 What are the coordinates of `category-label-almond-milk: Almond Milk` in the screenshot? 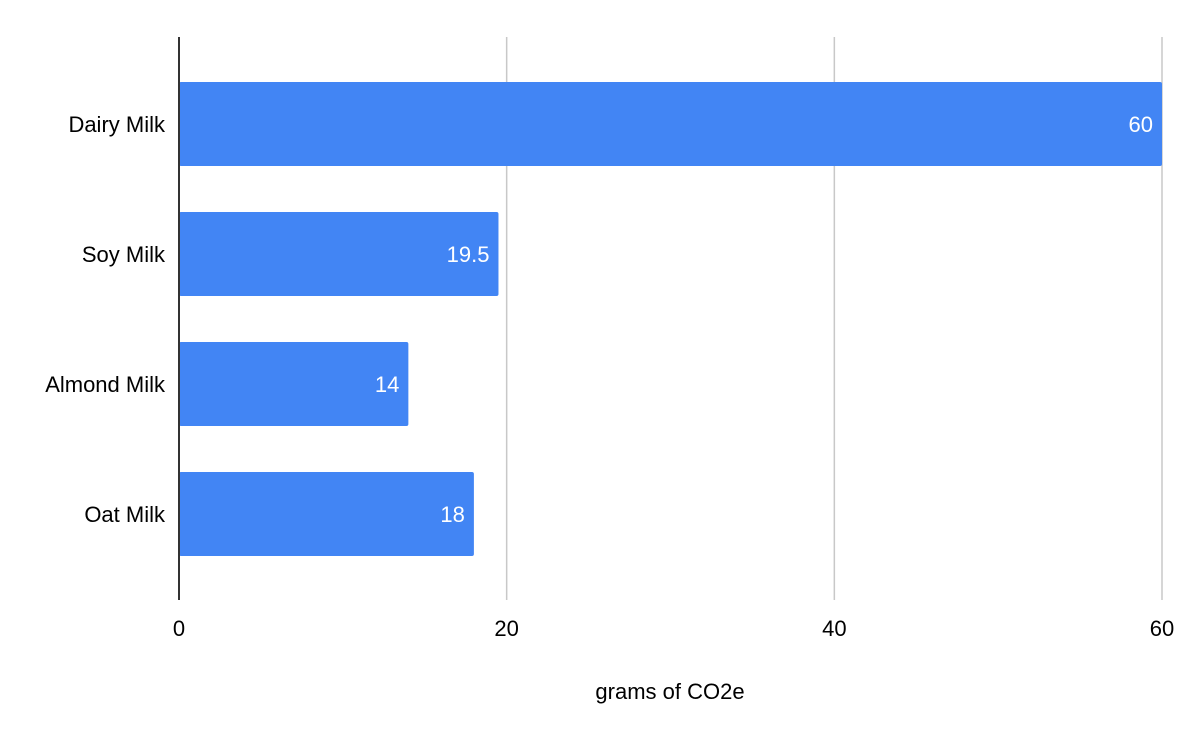 It's located at (105, 384).